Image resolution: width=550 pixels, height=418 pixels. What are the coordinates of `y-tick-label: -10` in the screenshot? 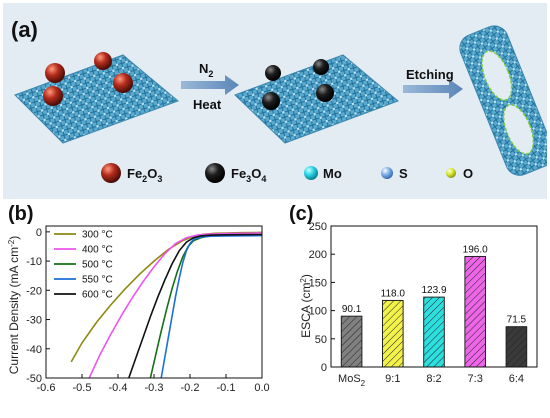 It's located at (34, 262).